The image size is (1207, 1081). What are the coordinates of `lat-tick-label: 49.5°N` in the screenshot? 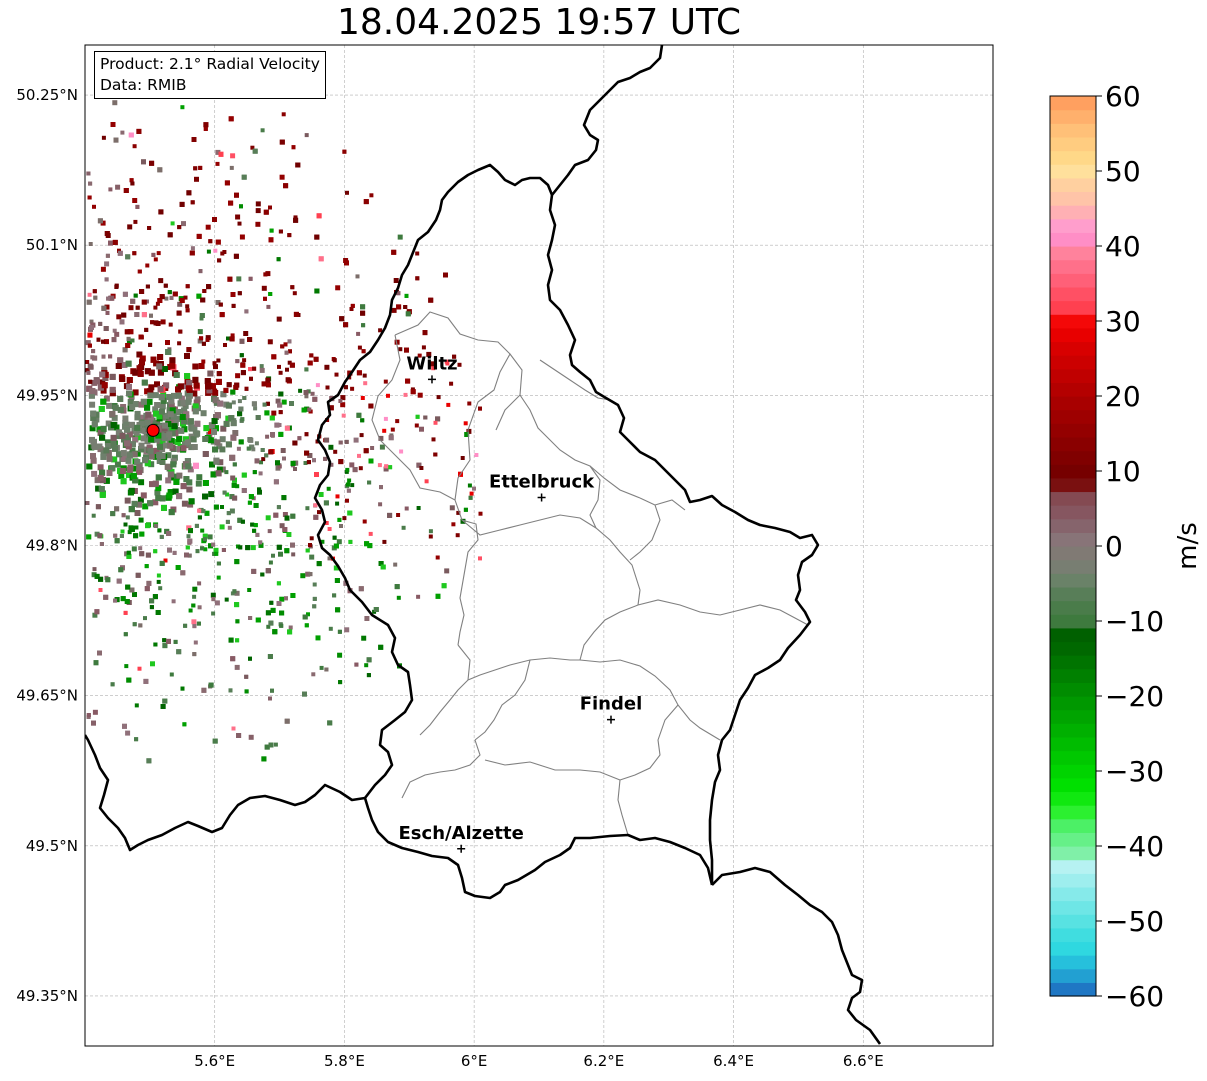 It's located at (52, 846).